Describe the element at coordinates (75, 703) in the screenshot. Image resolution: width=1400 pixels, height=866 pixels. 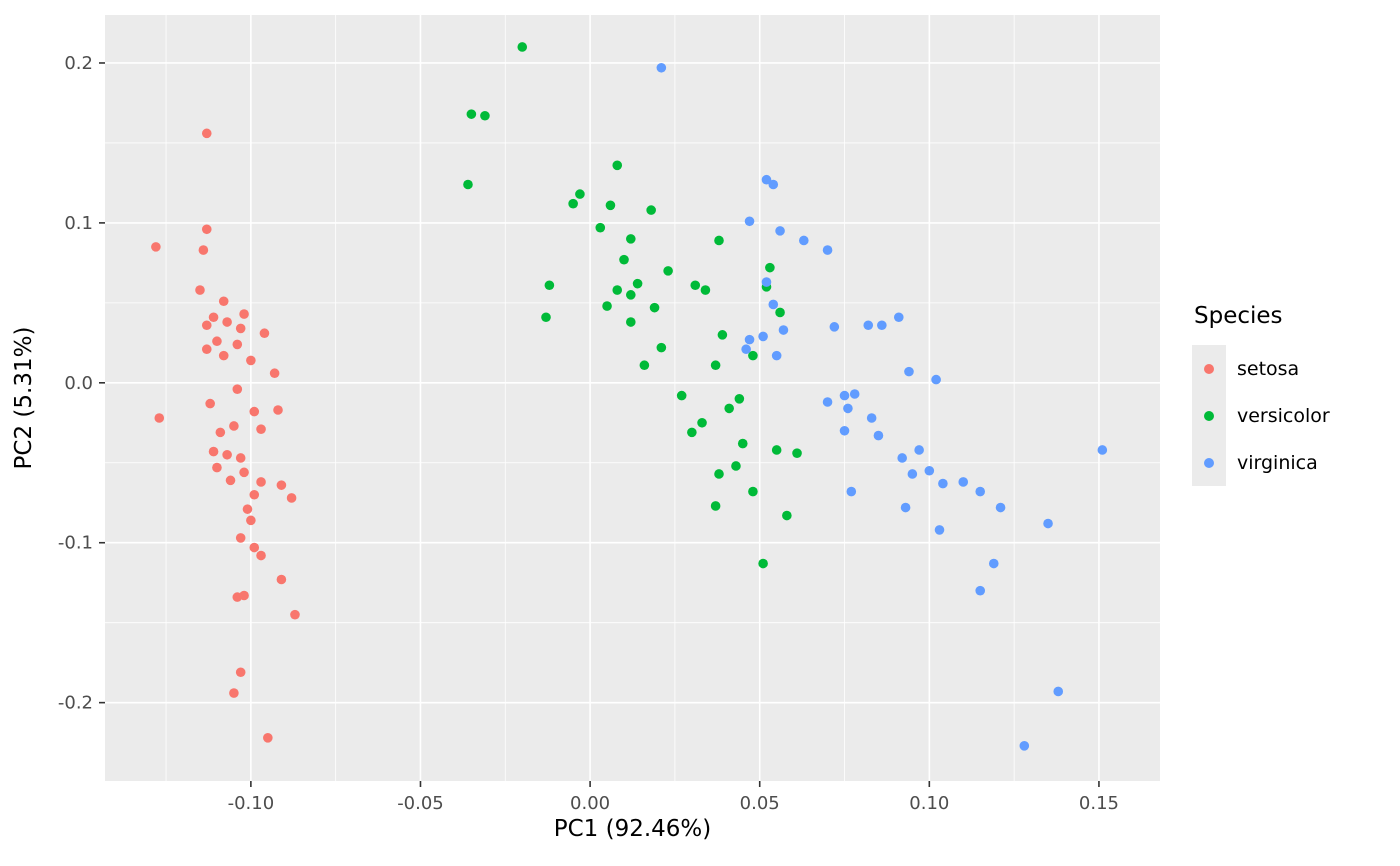
I see `y-tick-label: -0.2` at that location.